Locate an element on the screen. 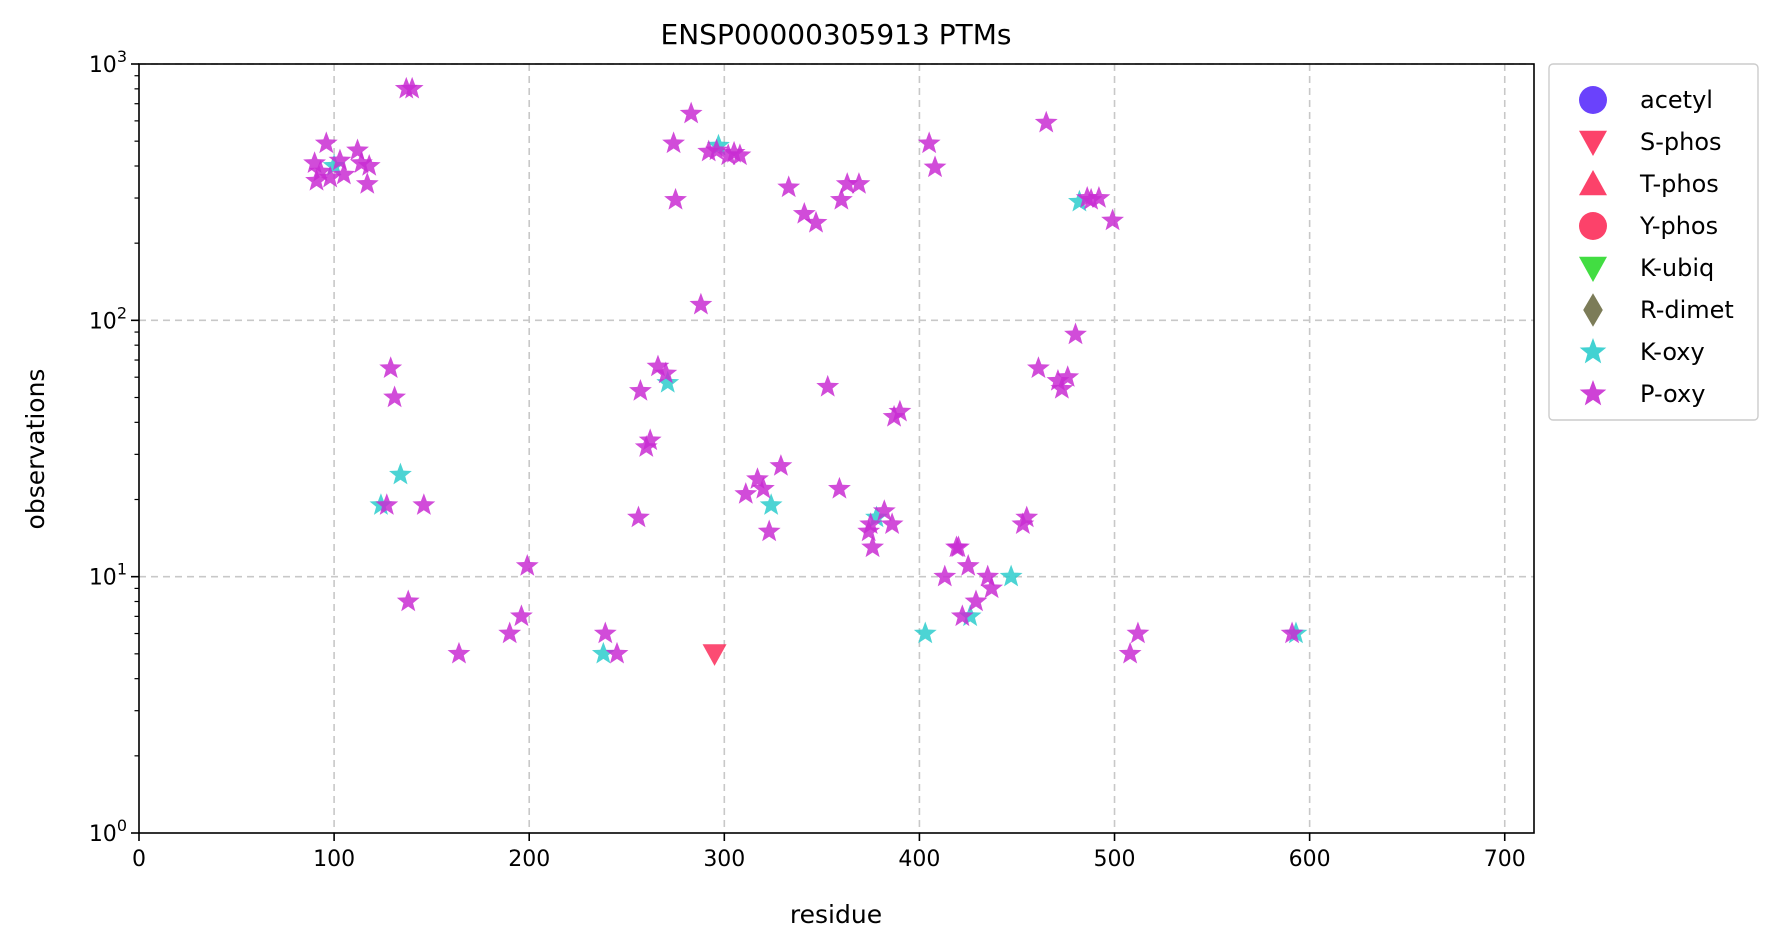  legend-label: K-oxy is located at coordinates (1672, 352).